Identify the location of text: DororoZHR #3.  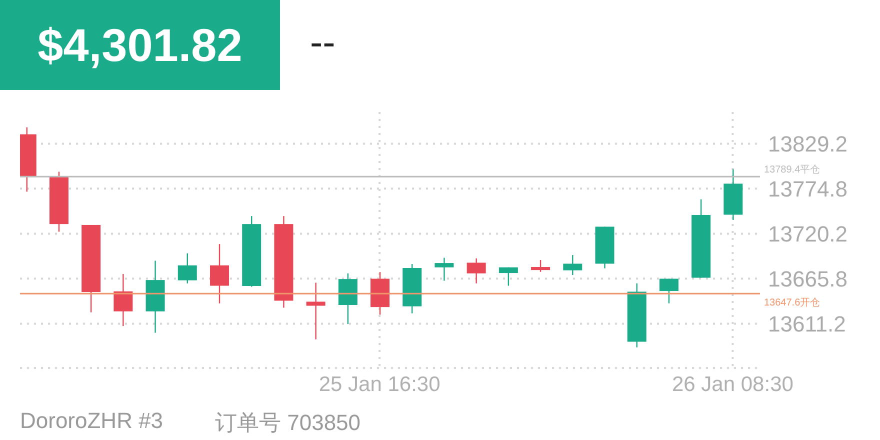
(92, 421).